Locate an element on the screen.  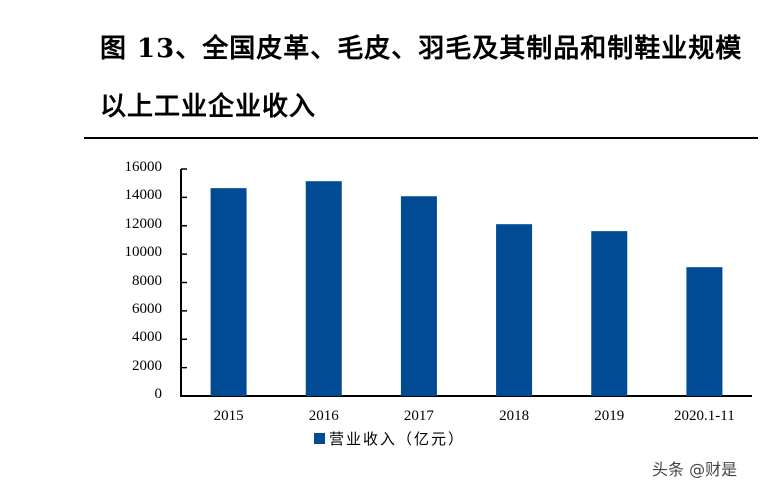
x-tick-label: 2019 is located at coordinates (609, 416).